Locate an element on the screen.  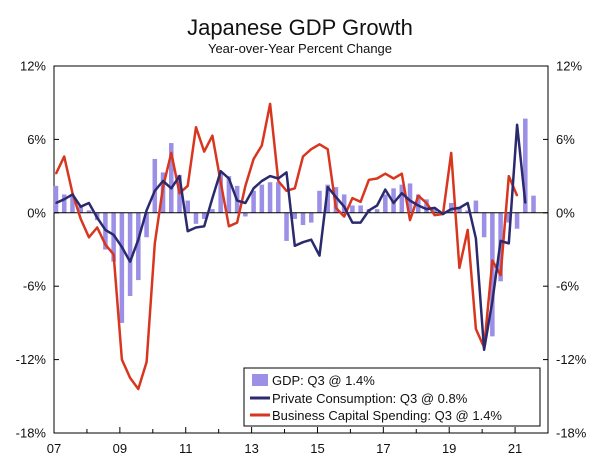
y-tick-label-left: -18% is located at coordinates (31, 433).